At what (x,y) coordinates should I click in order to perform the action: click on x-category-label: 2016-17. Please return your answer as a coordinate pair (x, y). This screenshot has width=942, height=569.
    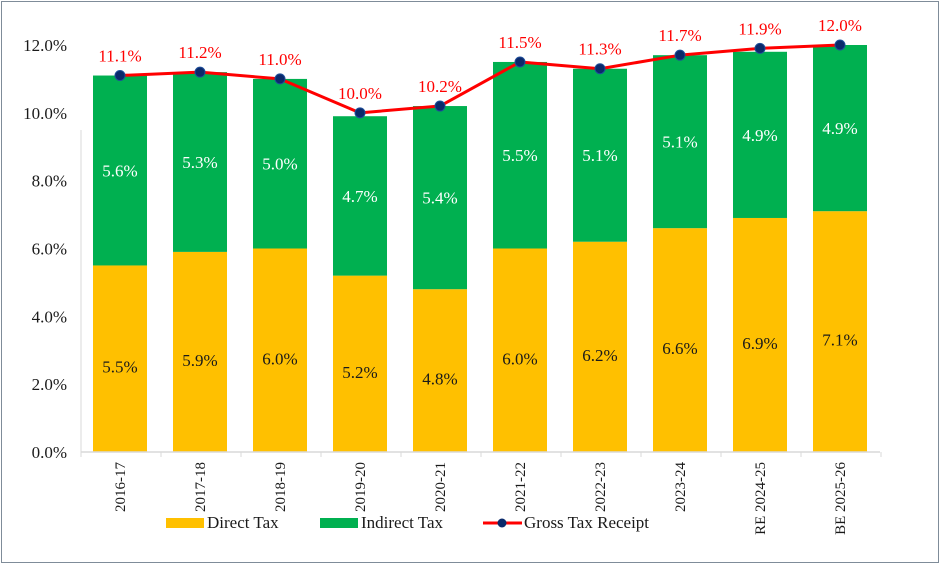
    Looking at the image, I should click on (121, 487).